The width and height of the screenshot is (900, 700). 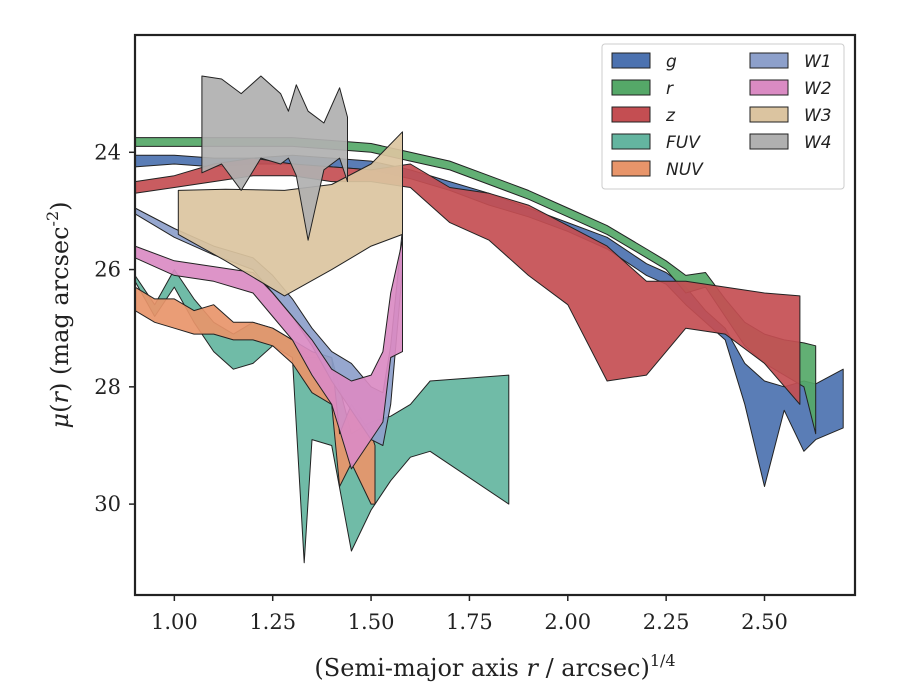 I want to click on legend-label-r: r, so click(x=670, y=89).